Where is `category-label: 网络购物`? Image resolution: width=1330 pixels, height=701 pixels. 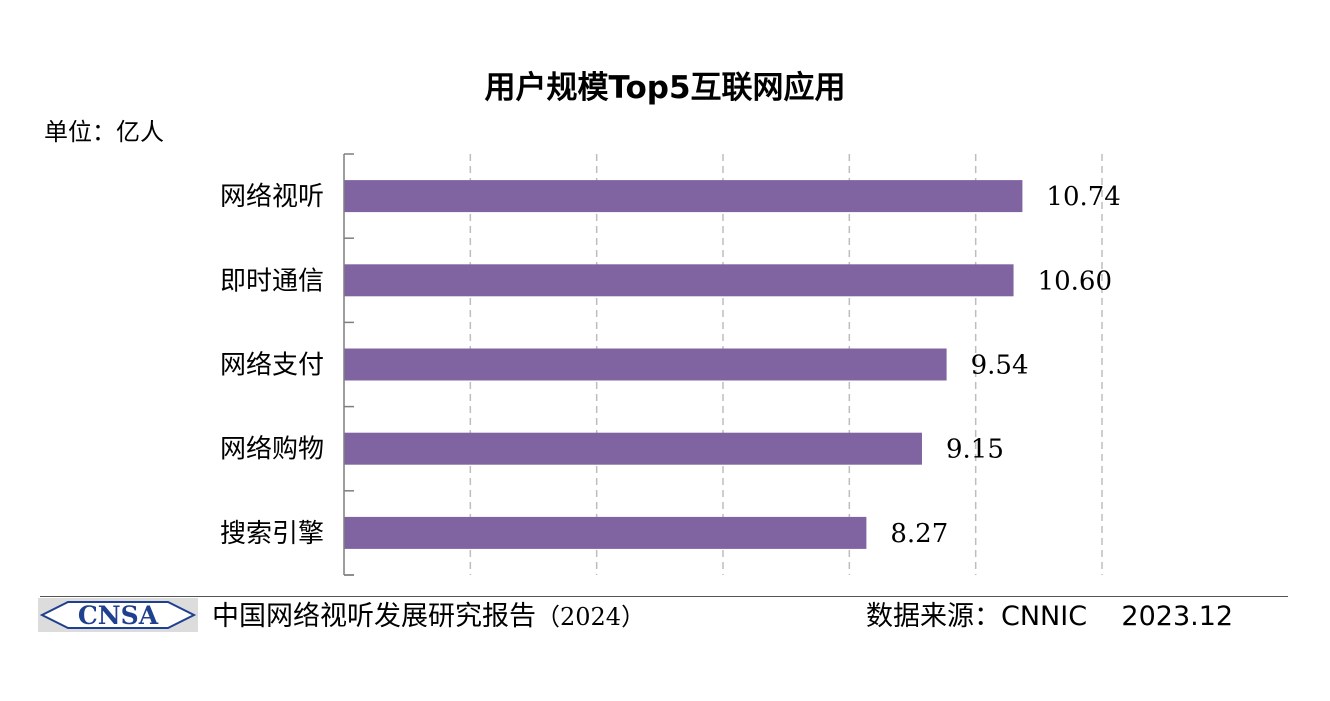 category-label: 网络购物 is located at coordinates (272, 450).